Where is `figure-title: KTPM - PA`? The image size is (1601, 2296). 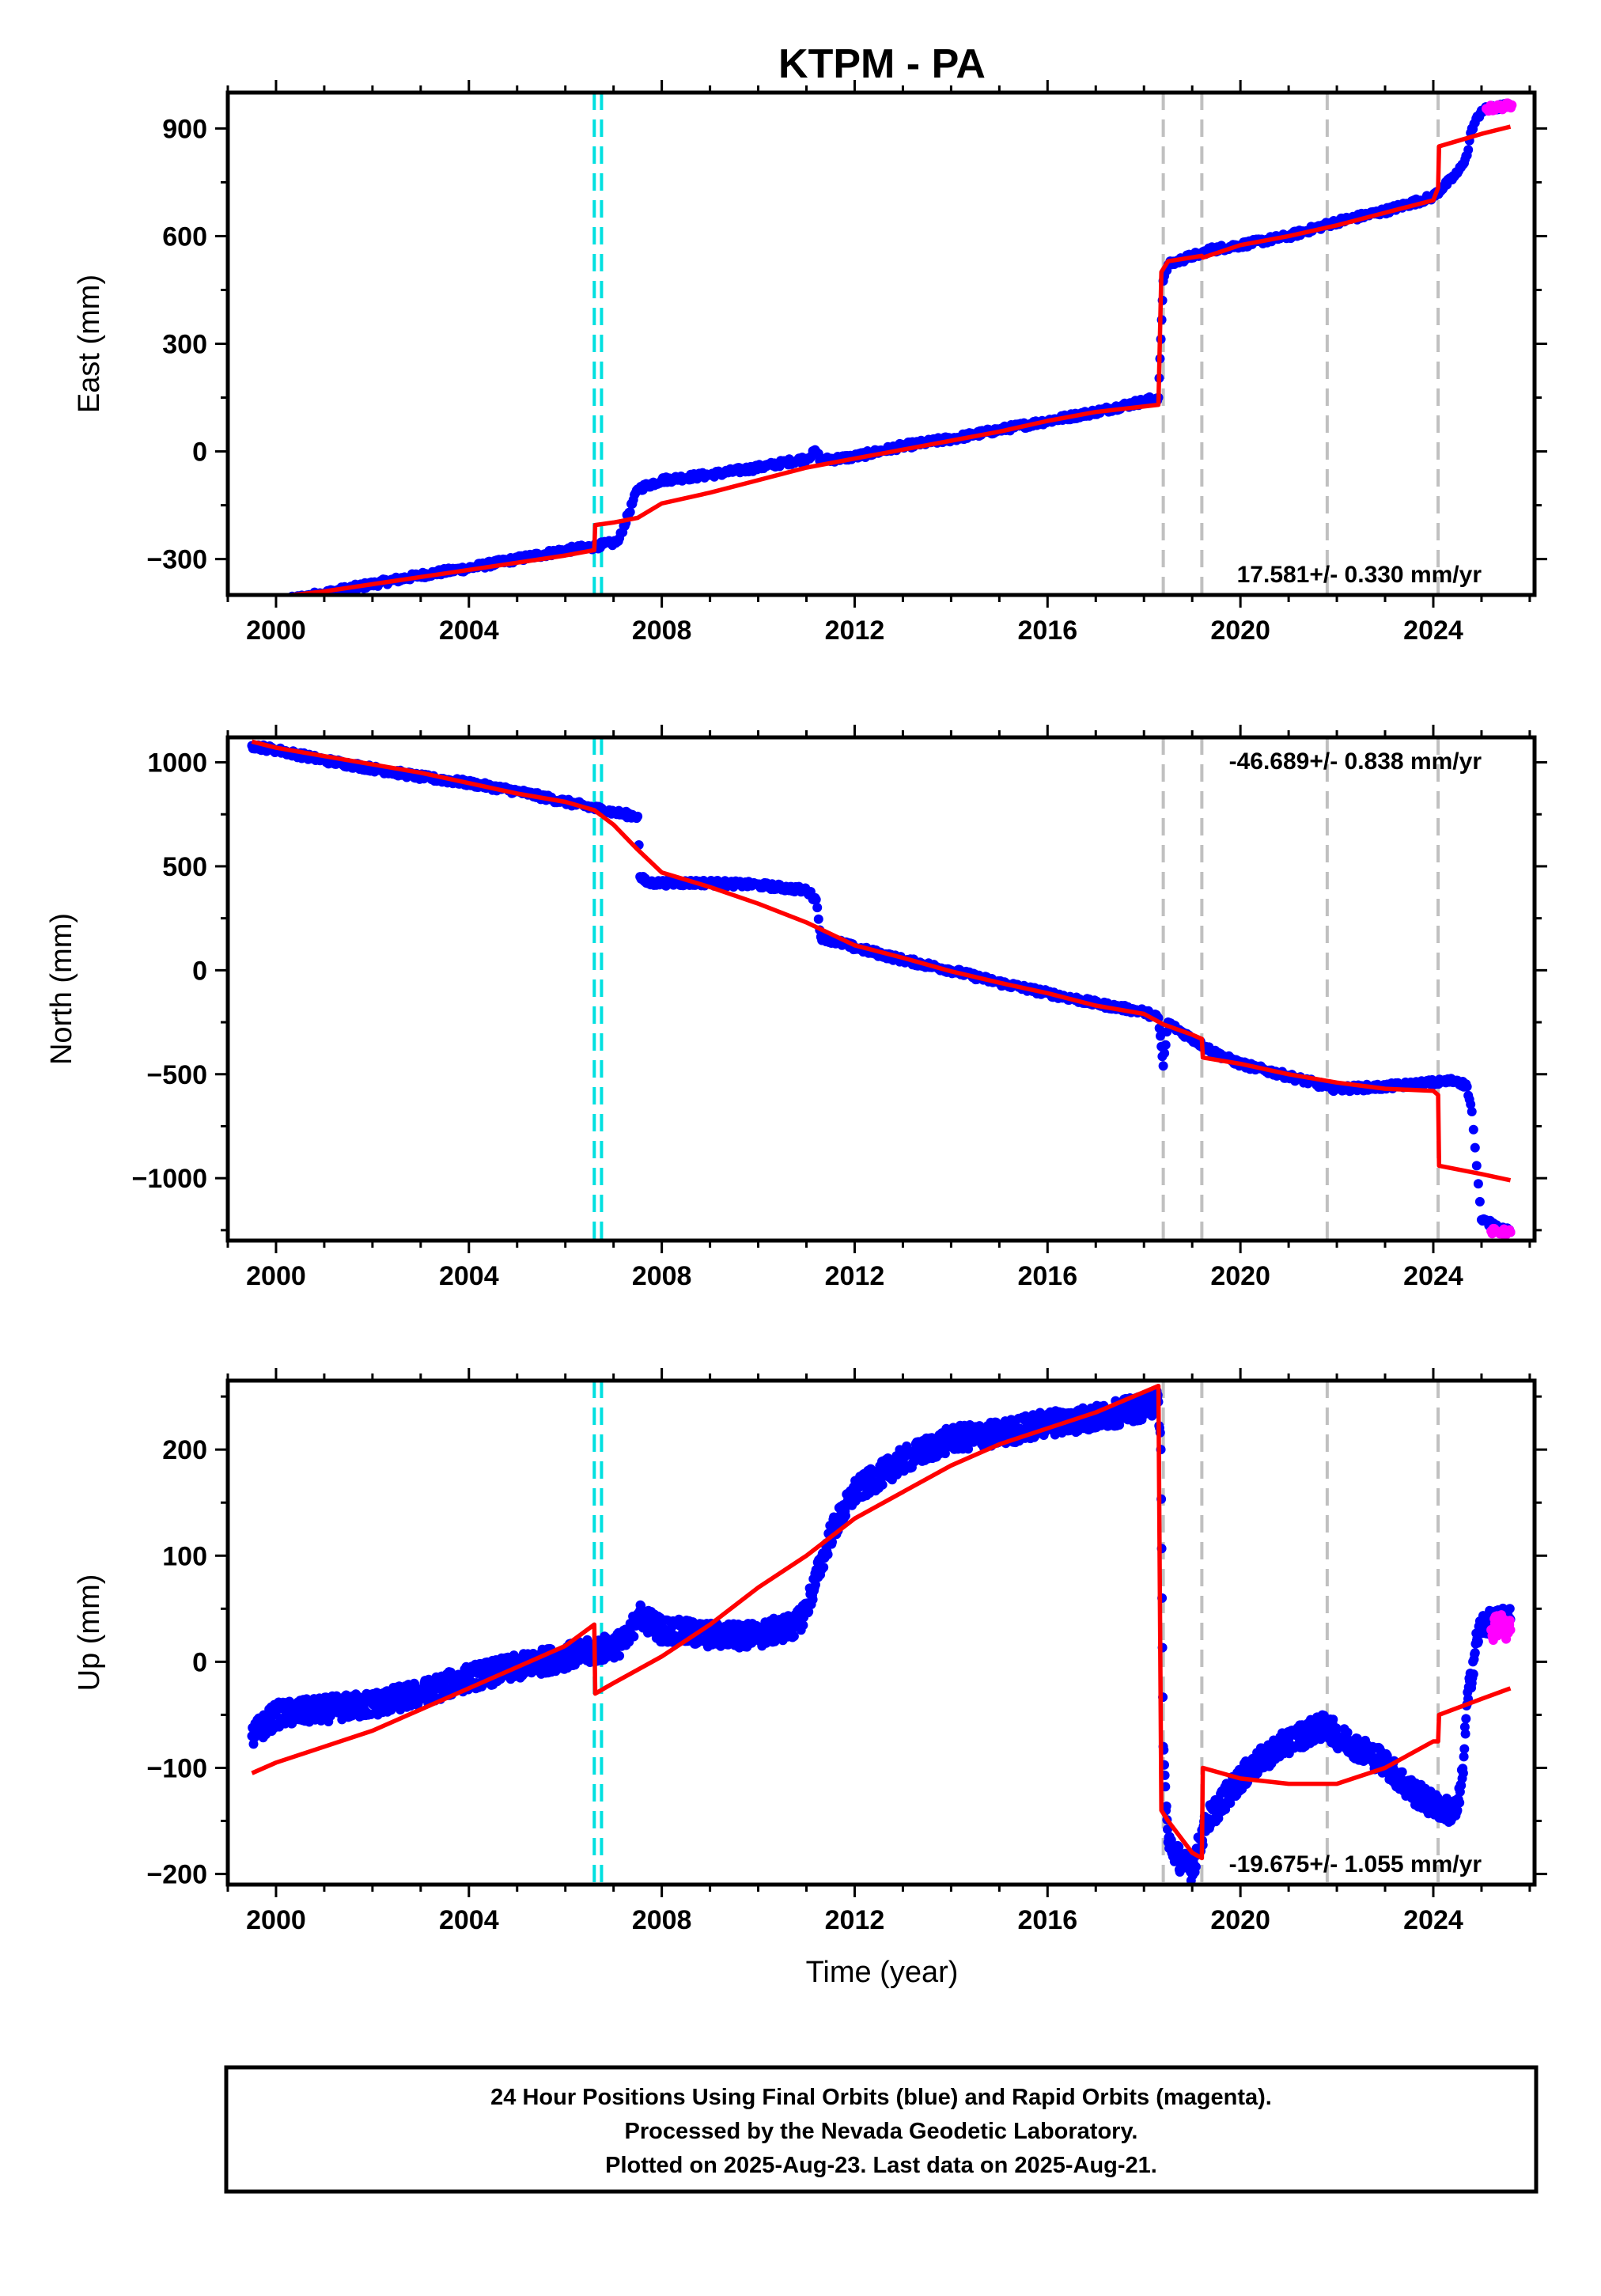 figure-title: KTPM - PA is located at coordinates (882, 64).